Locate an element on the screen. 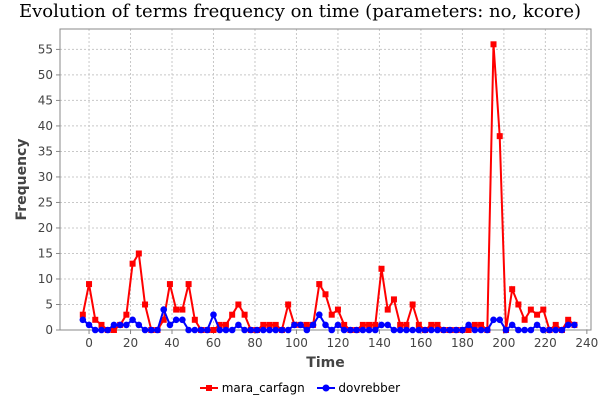 The width and height of the screenshot is (600, 400). y-tick-label: 20 is located at coordinates (45, 228).